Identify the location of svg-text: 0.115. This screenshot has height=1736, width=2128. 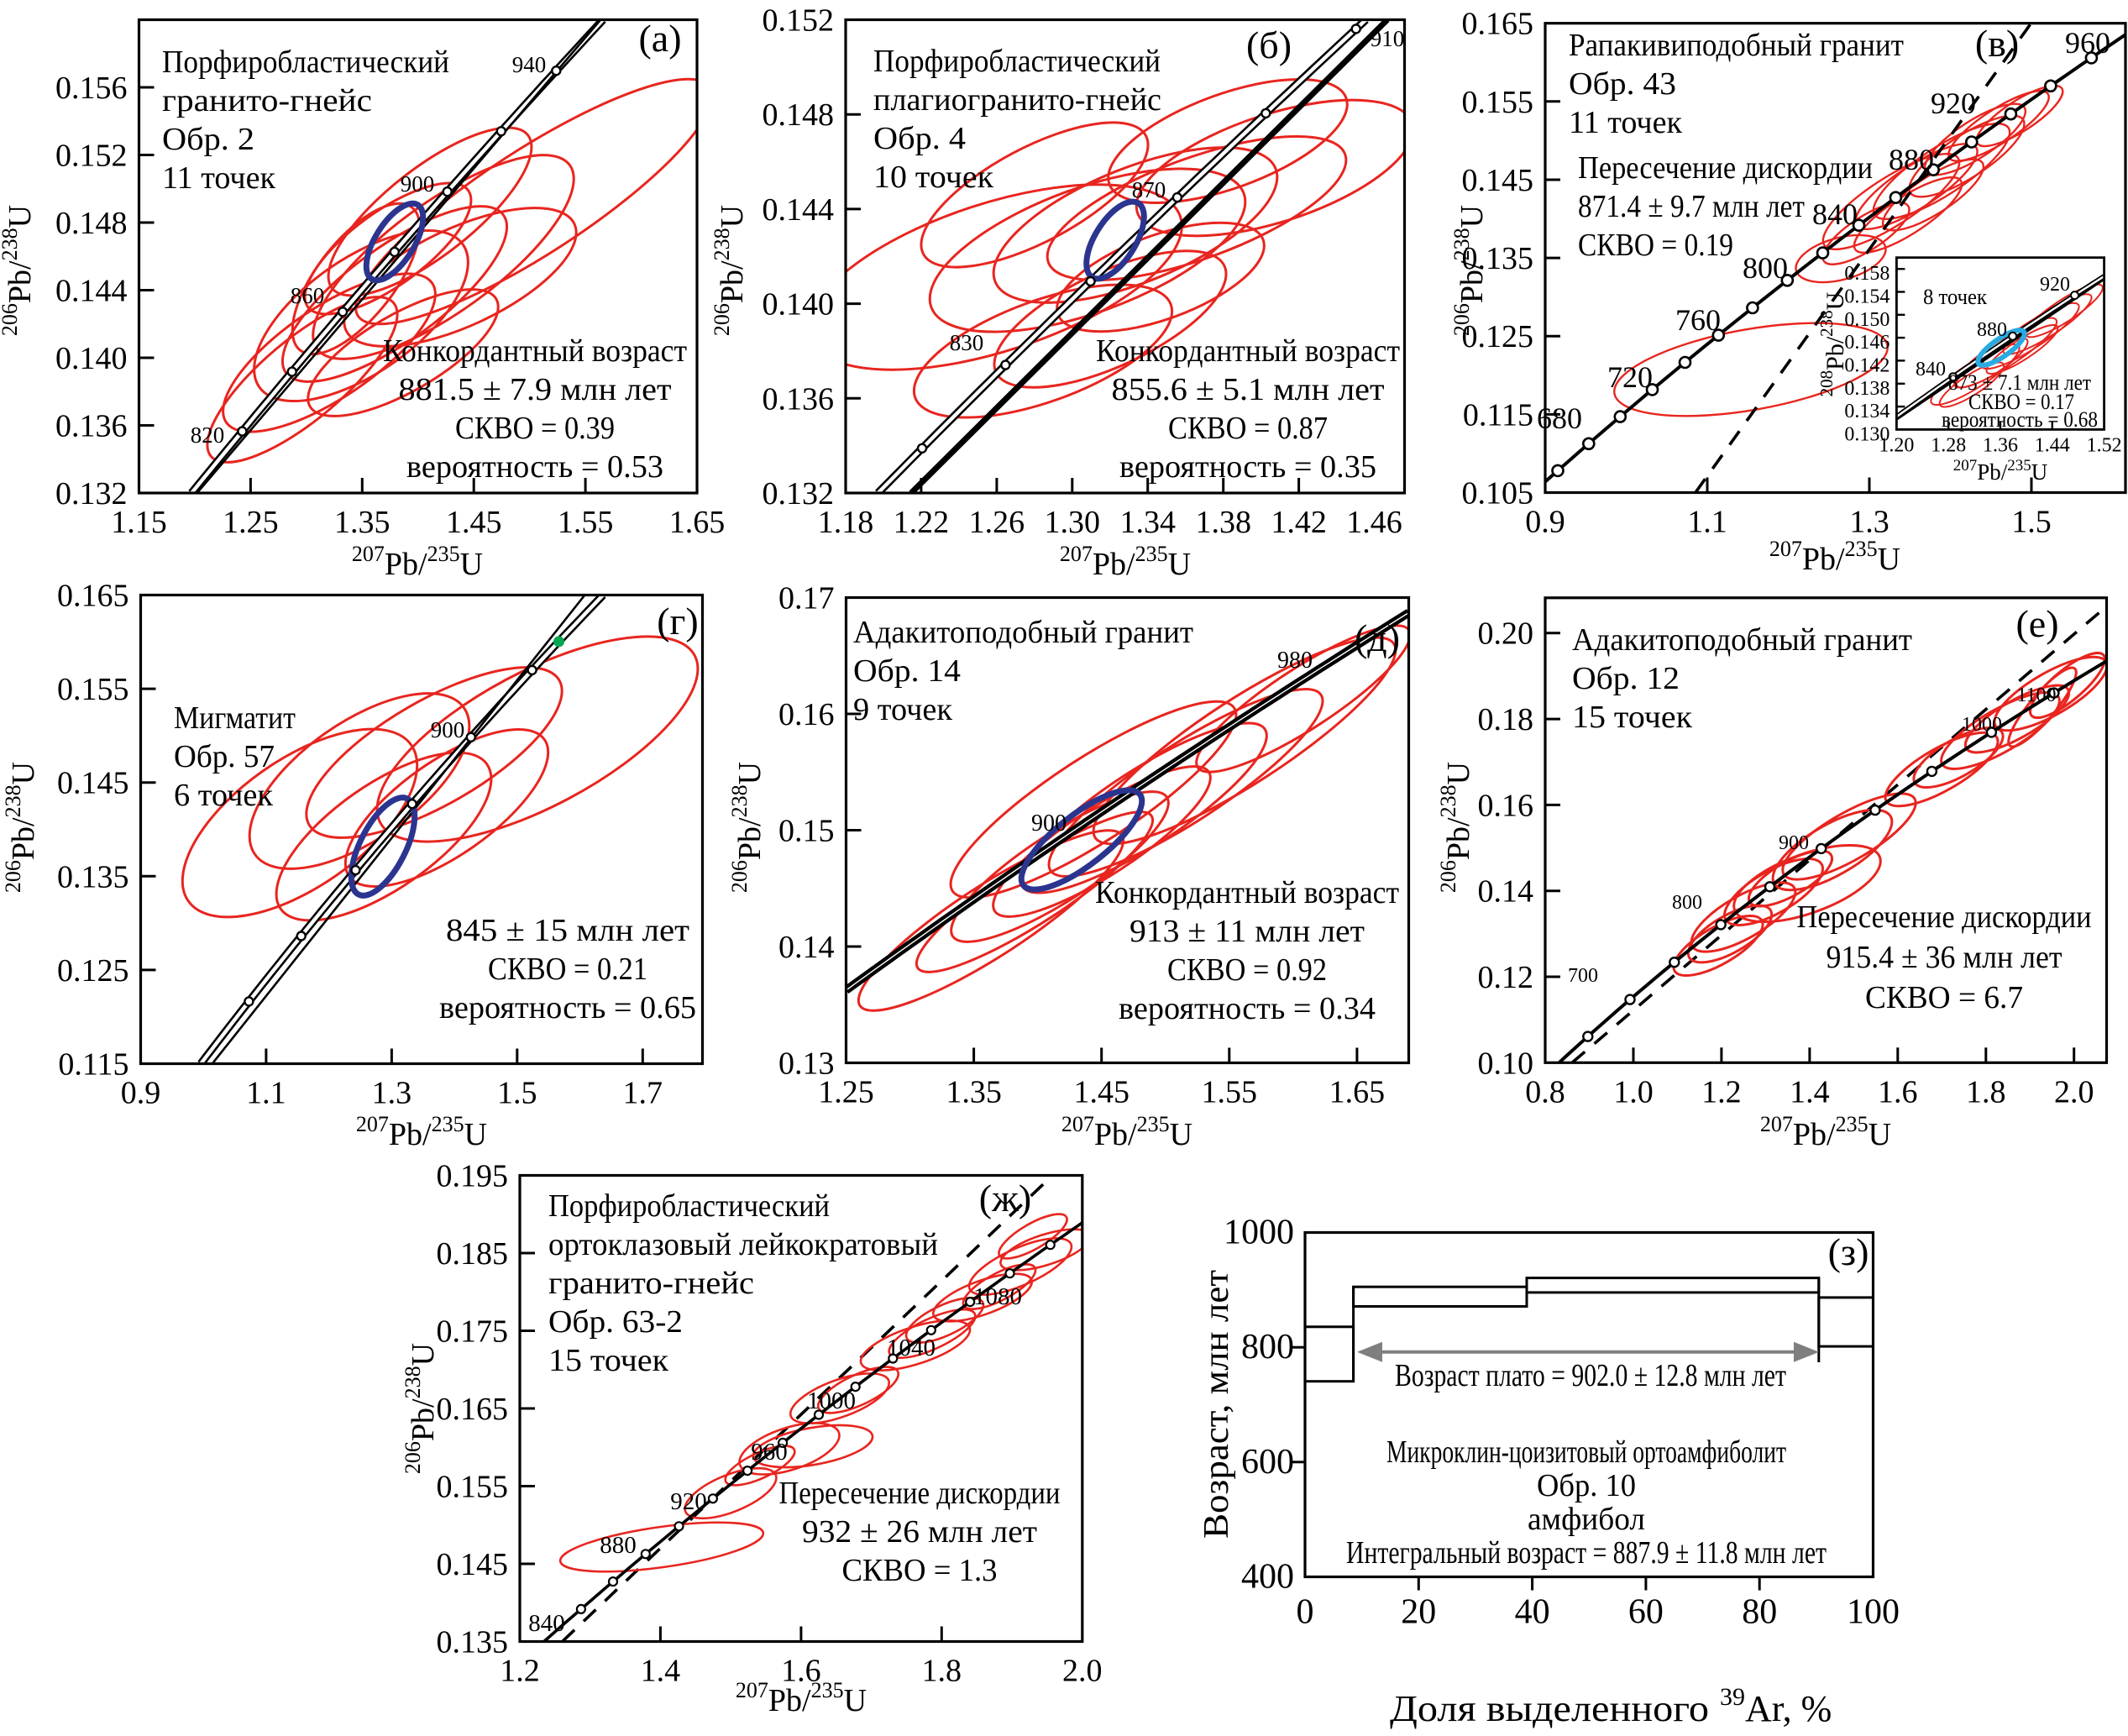
(93, 1065).